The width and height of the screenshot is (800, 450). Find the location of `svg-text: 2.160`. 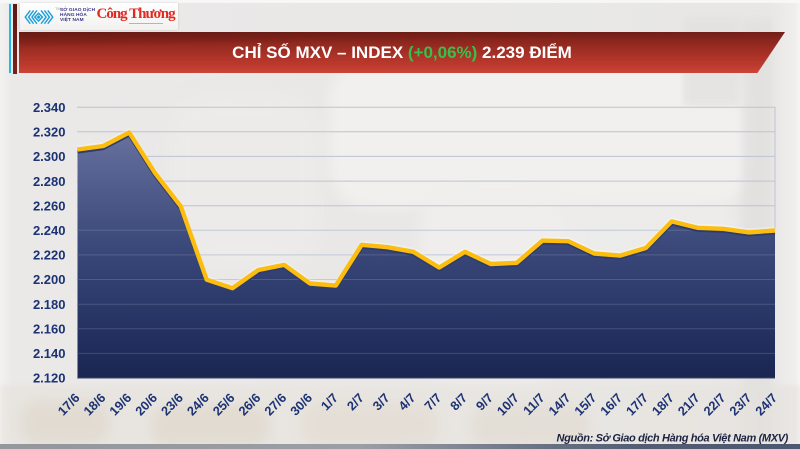

svg-text: 2.160 is located at coordinates (49, 329).